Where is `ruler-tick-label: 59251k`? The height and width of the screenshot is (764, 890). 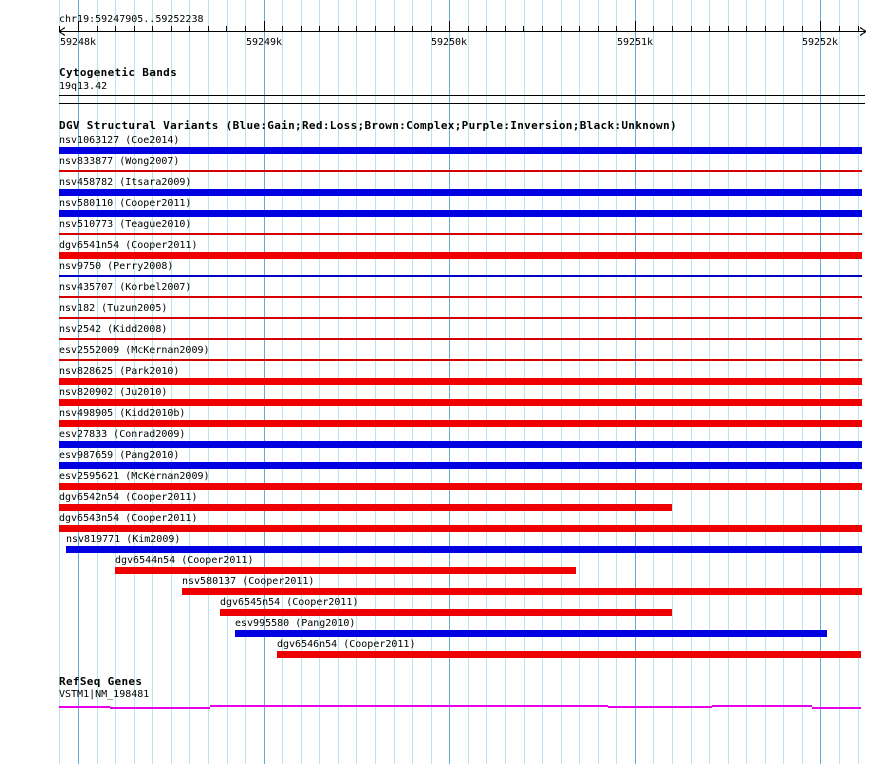
ruler-tick-label: 59251k is located at coordinates (635, 42).